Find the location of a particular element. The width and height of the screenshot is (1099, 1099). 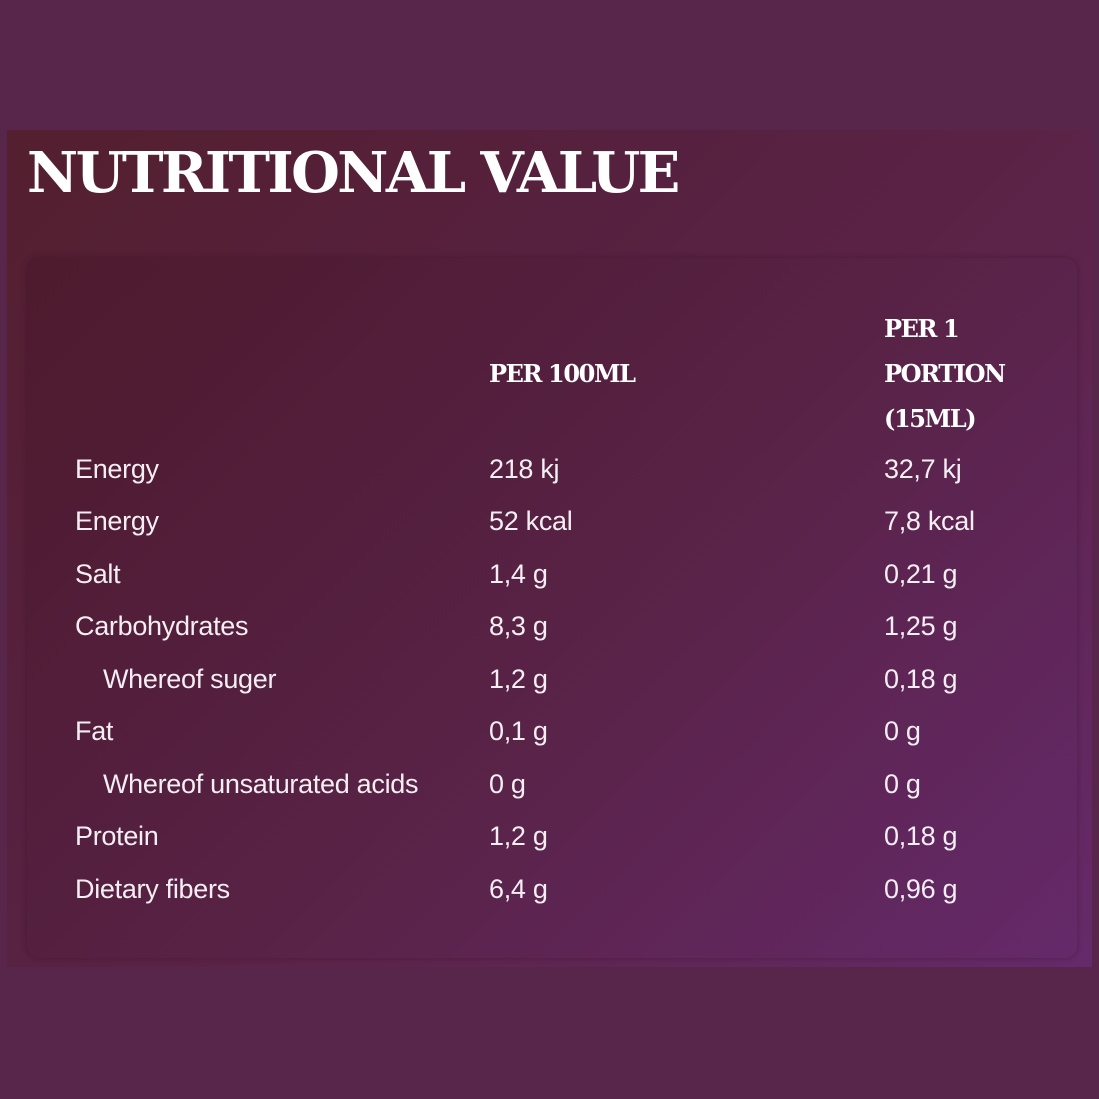

row-label: Protein is located at coordinates (117, 836).